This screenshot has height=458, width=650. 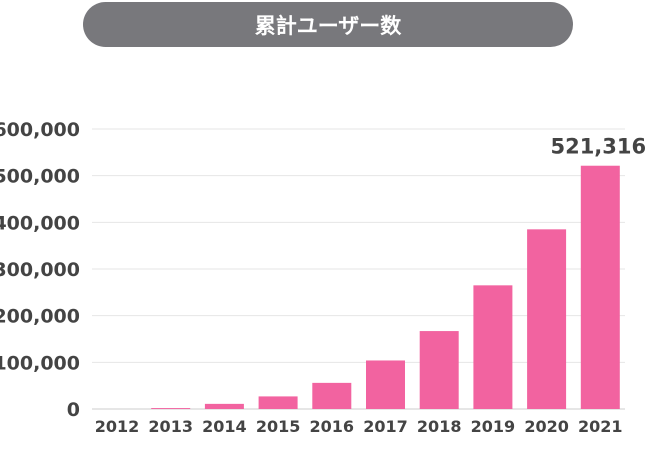 What do you see at coordinates (40, 270) in the screenshot?
I see `y-tick-label: 300,000` at bounding box center [40, 270].